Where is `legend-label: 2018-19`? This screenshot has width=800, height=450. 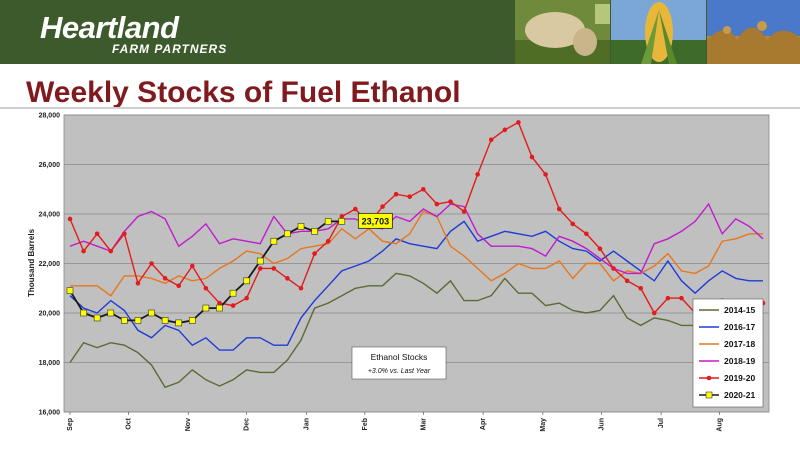 legend-label: 2018-19 is located at coordinates (739, 361).